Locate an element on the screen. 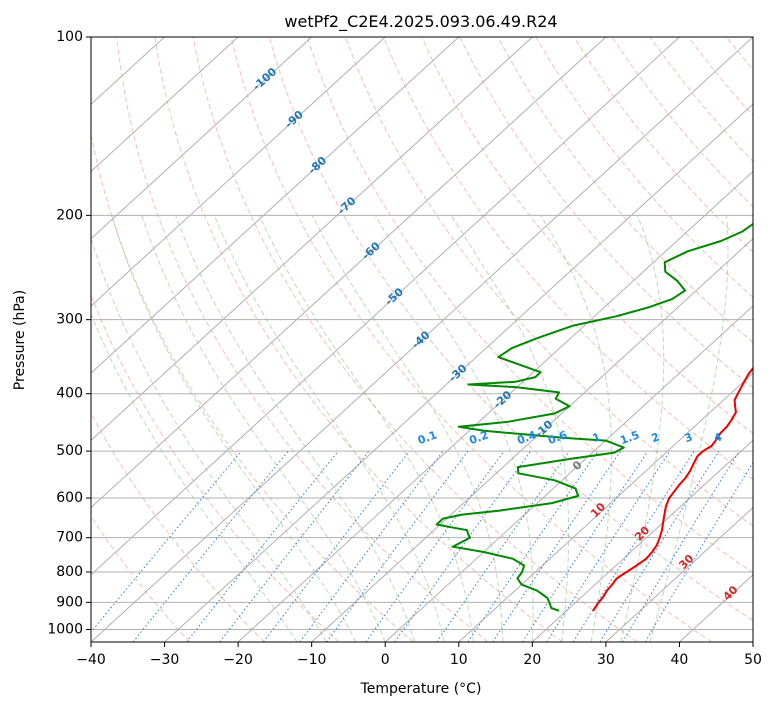 The image size is (775, 708). y-tick-label: 800 is located at coordinates (69, 572).